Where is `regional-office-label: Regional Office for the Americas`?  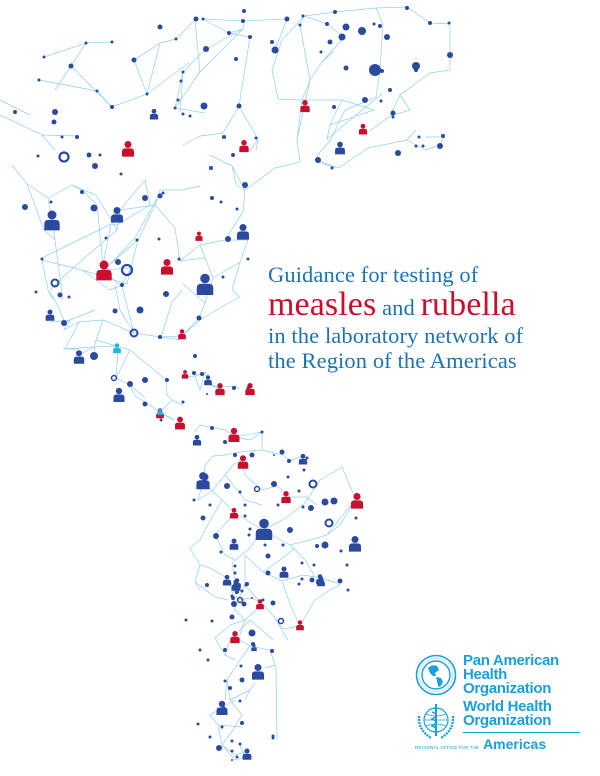
regional-office-label: Regional Office for the Americas is located at coordinates (480, 744).